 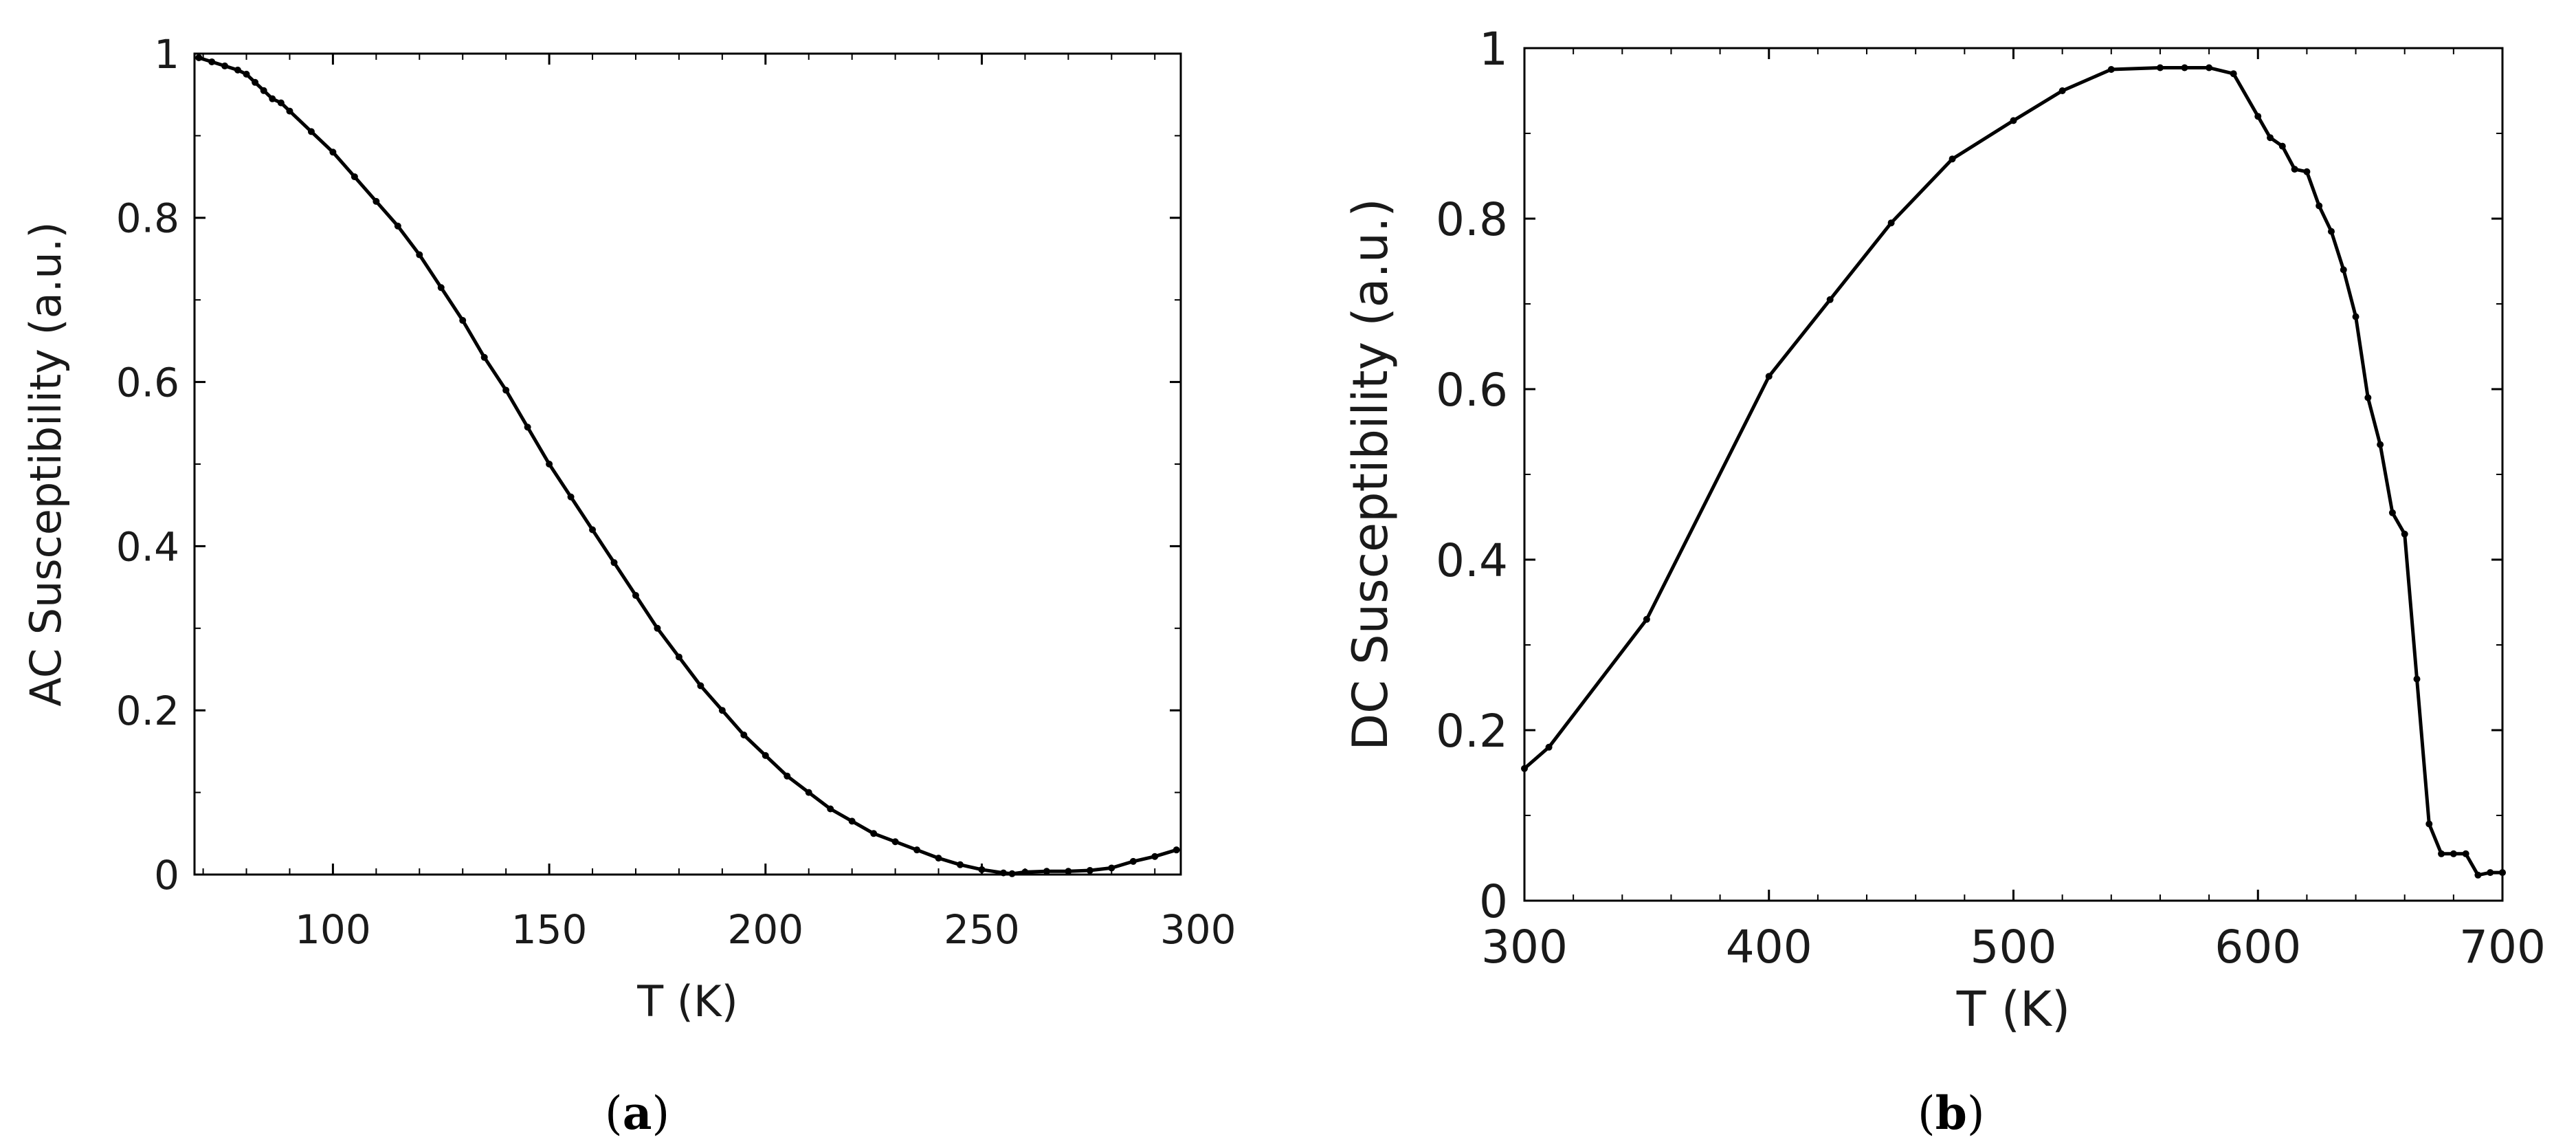 What do you see at coordinates (549, 930) in the screenshot?
I see `x-tick-label: 150` at bounding box center [549, 930].